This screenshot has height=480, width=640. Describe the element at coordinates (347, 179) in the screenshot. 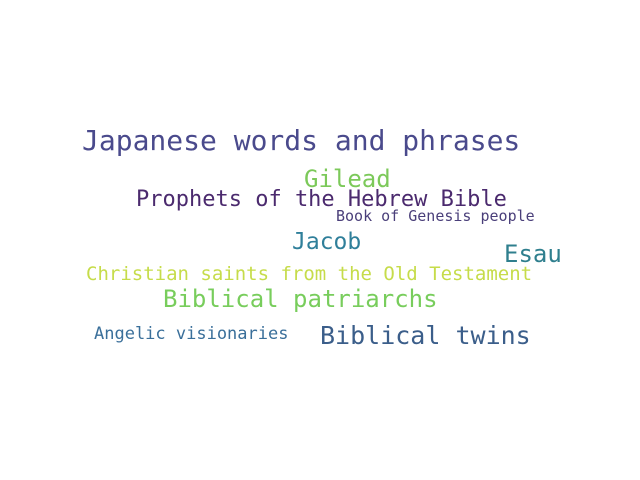

I see `word-gilead: Gilead` at that location.